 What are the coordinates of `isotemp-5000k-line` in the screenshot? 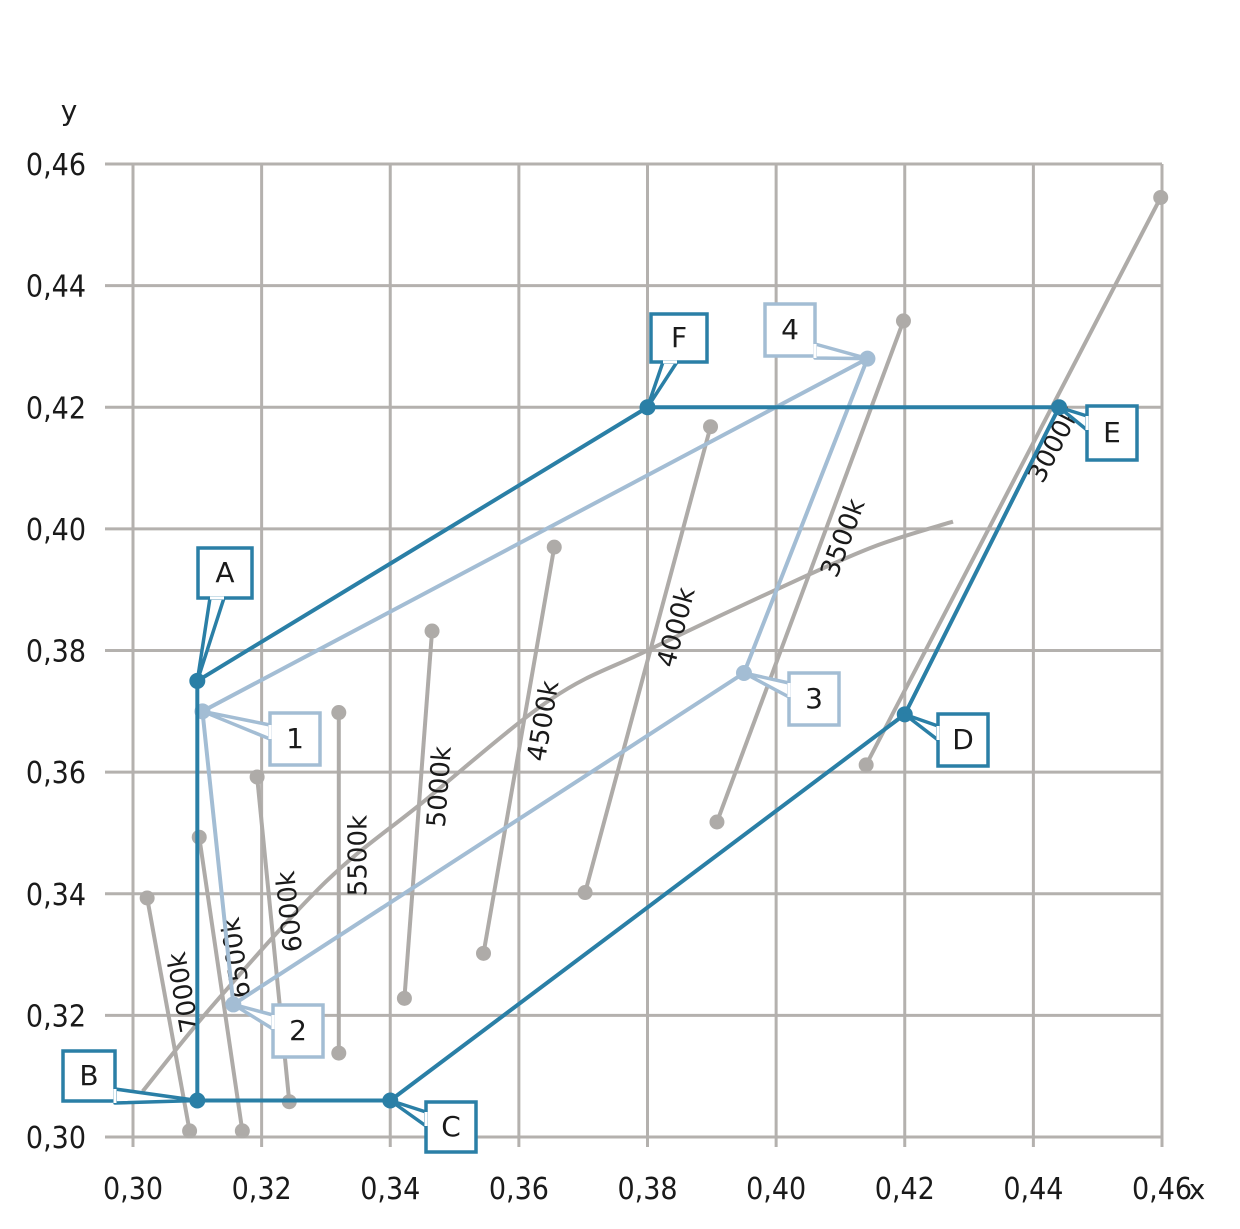 It's located at (418, 814).